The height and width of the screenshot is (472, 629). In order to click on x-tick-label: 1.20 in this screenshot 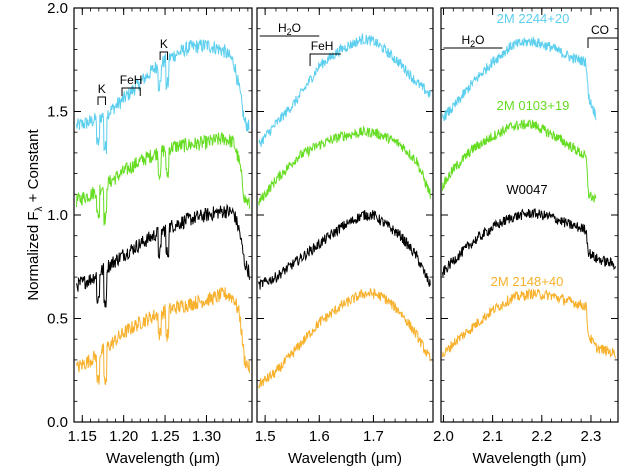, I will do `click(123, 436)`.